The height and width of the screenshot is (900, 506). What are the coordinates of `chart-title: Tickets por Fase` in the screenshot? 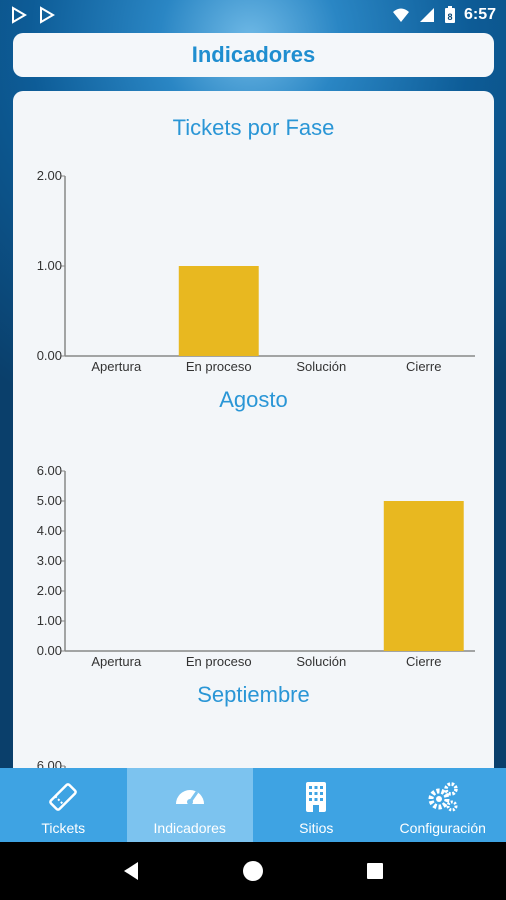 It's located at (253, 127).